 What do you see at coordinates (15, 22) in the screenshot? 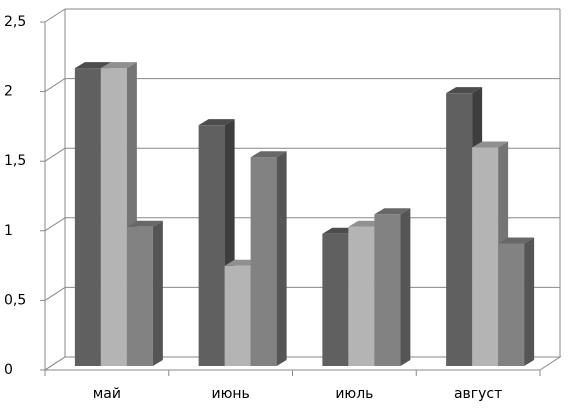
I see `y-tick-label: 2,5` at bounding box center [15, 22].